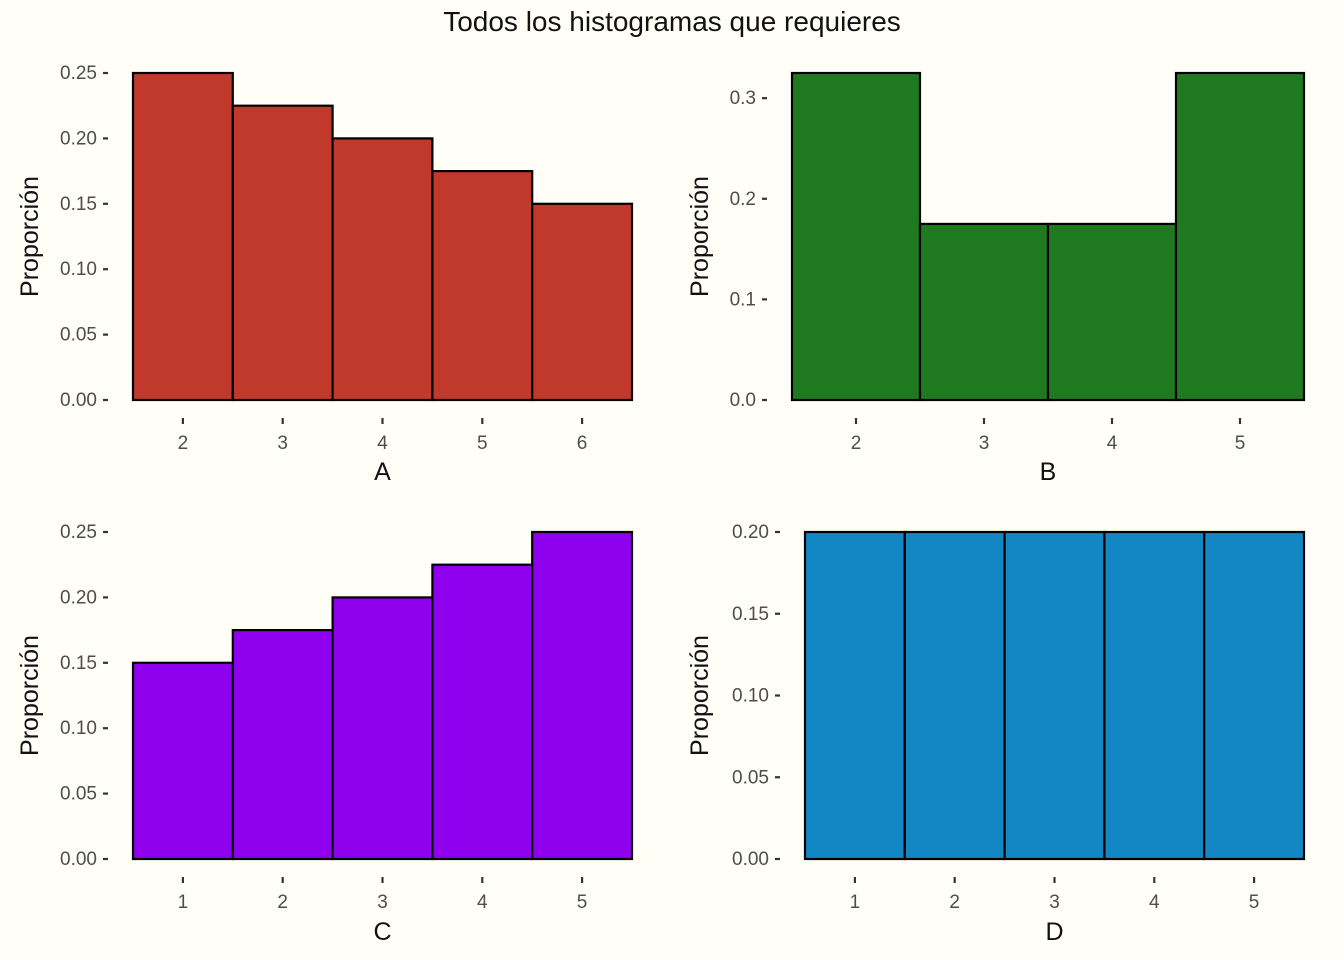 Image resolution: width=1344 pixels, height=960 pixels. Describe the element at coordinates (743, 400) in the screenshot. I see `y-tick-label: 0.0` at that location.